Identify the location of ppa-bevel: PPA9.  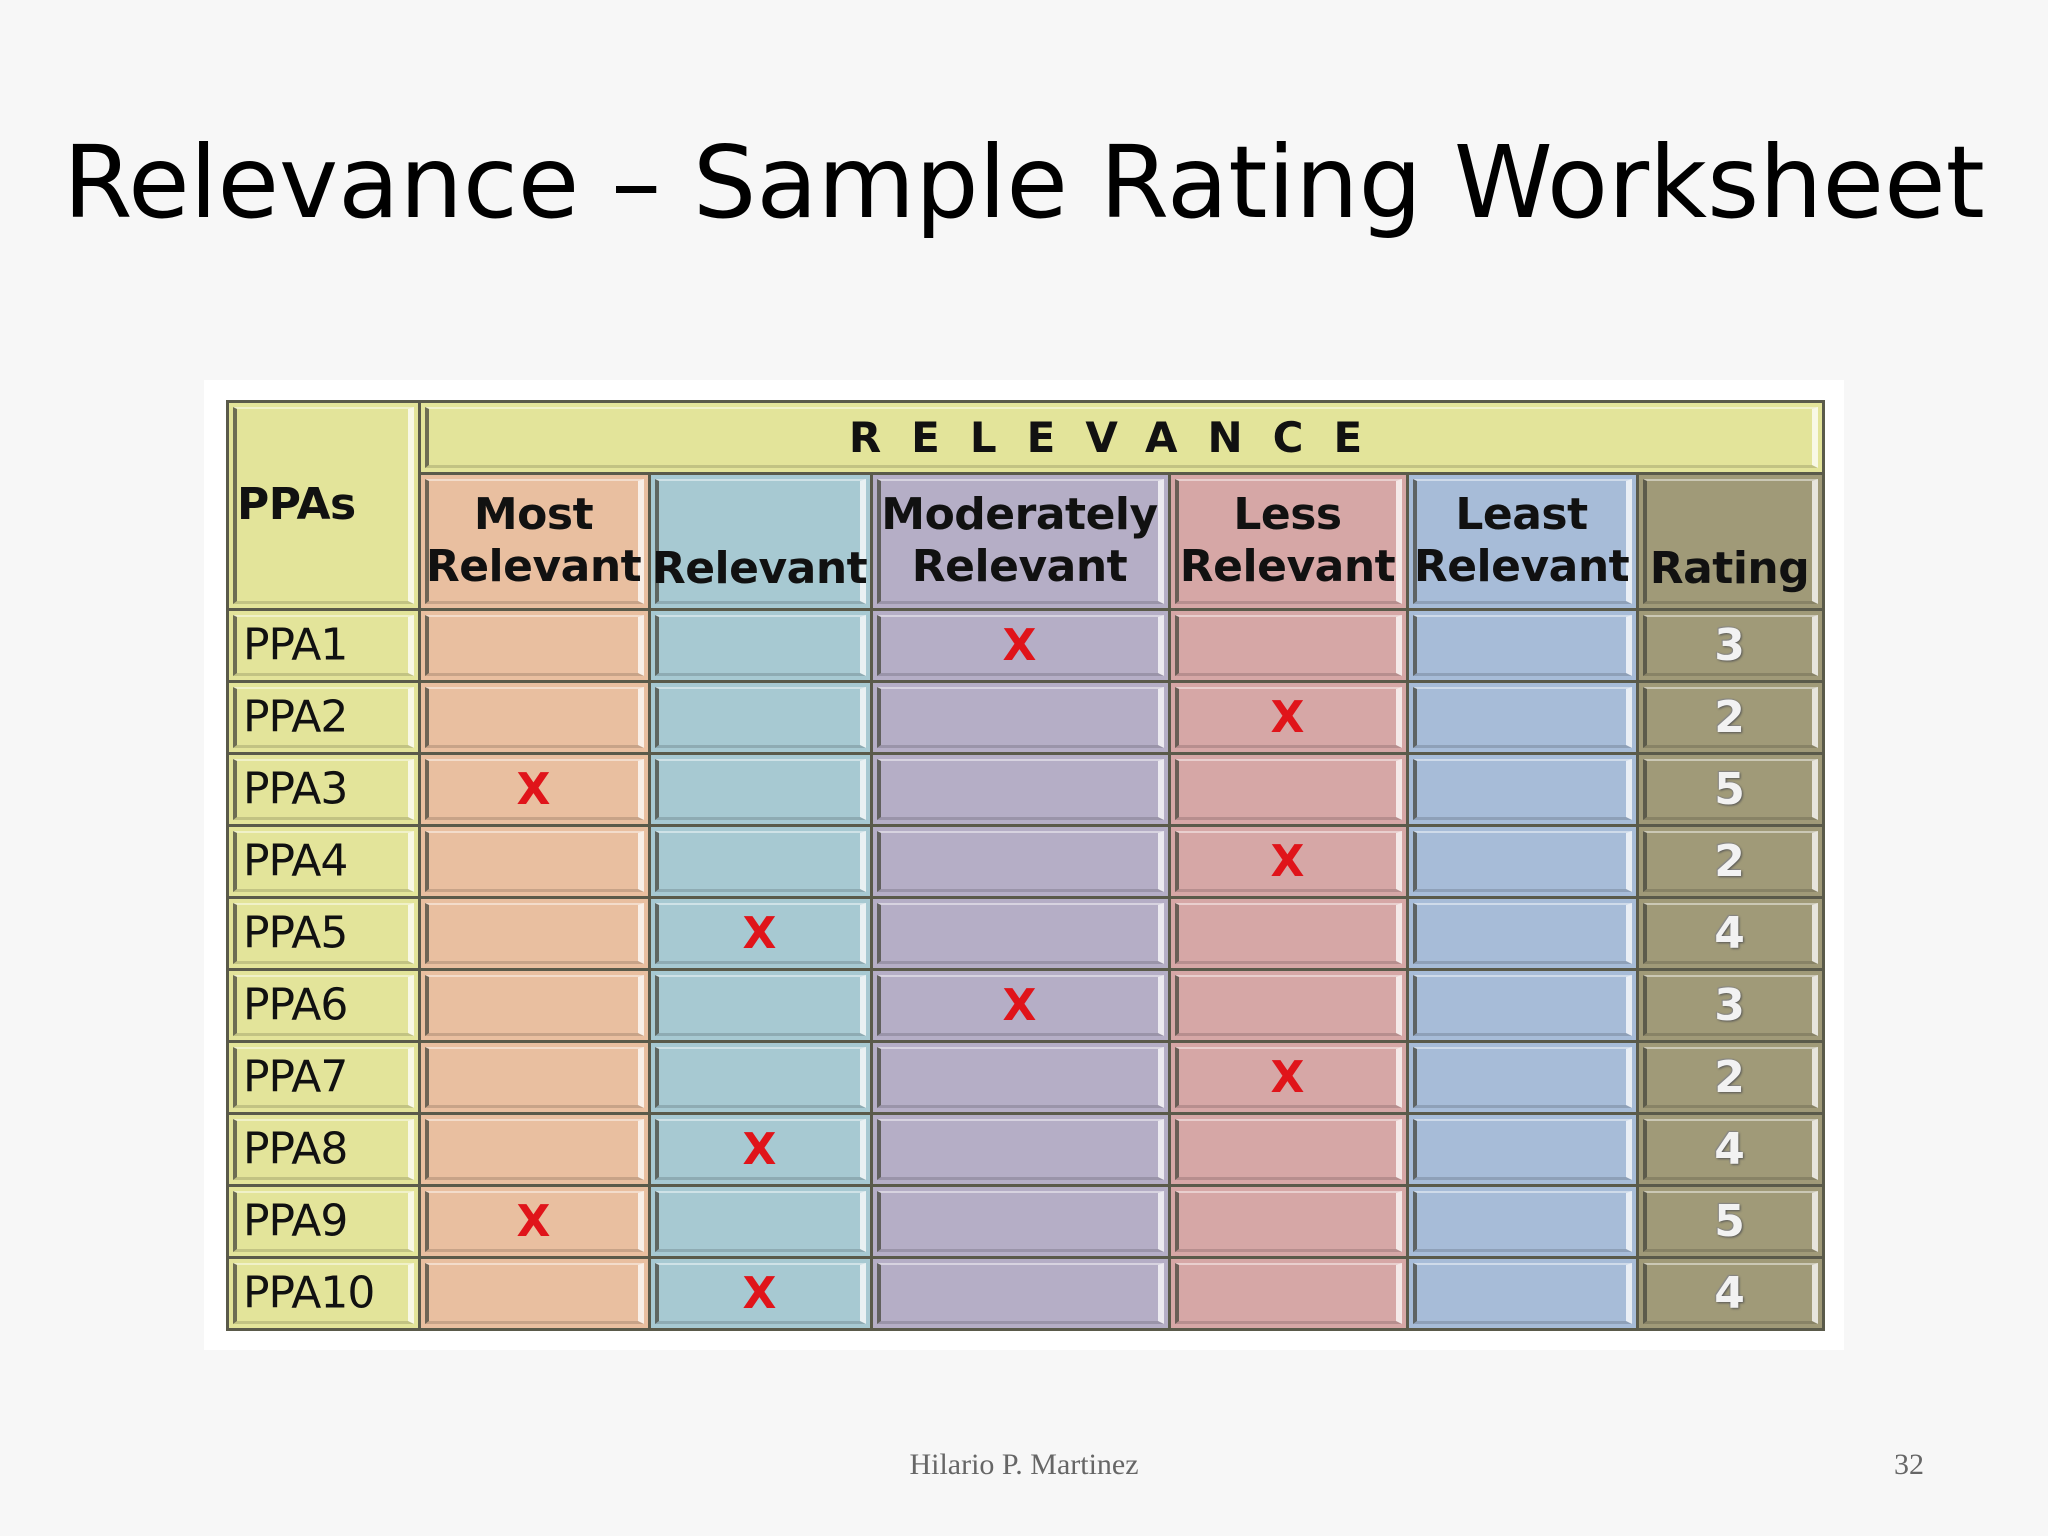
(323, 1221).